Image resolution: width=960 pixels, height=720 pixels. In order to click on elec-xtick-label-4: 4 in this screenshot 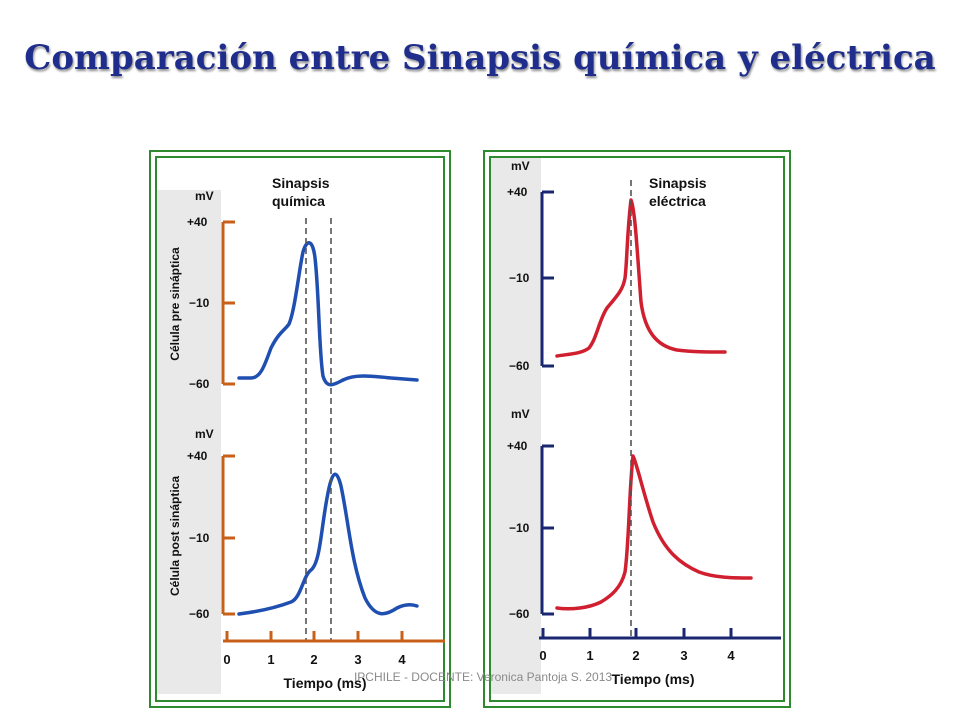, I will do `click(731, 655)`.